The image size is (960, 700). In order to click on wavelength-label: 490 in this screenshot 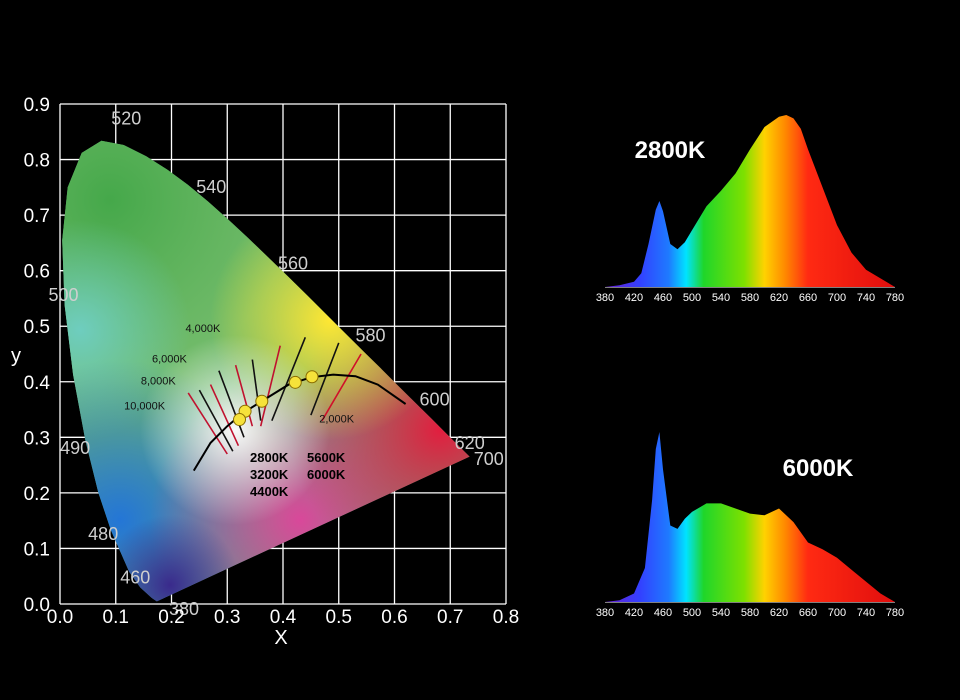, I will do `click(75, 448)`.